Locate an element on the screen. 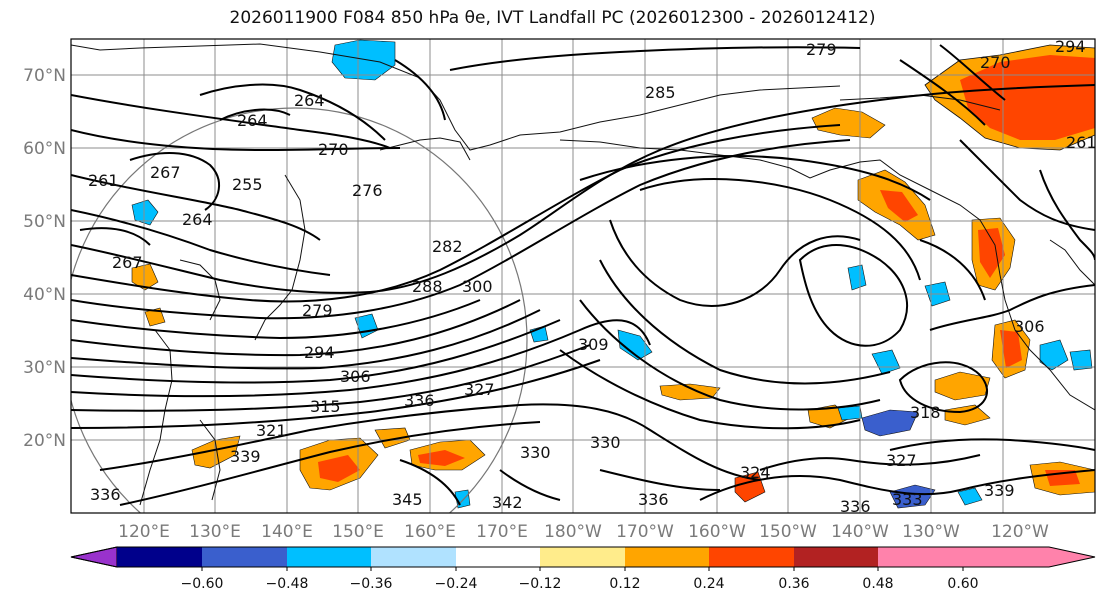 This screenshot has width=1105, height=606. colorbar-tick-label: −0.60 is located at coordinates (202, 584).